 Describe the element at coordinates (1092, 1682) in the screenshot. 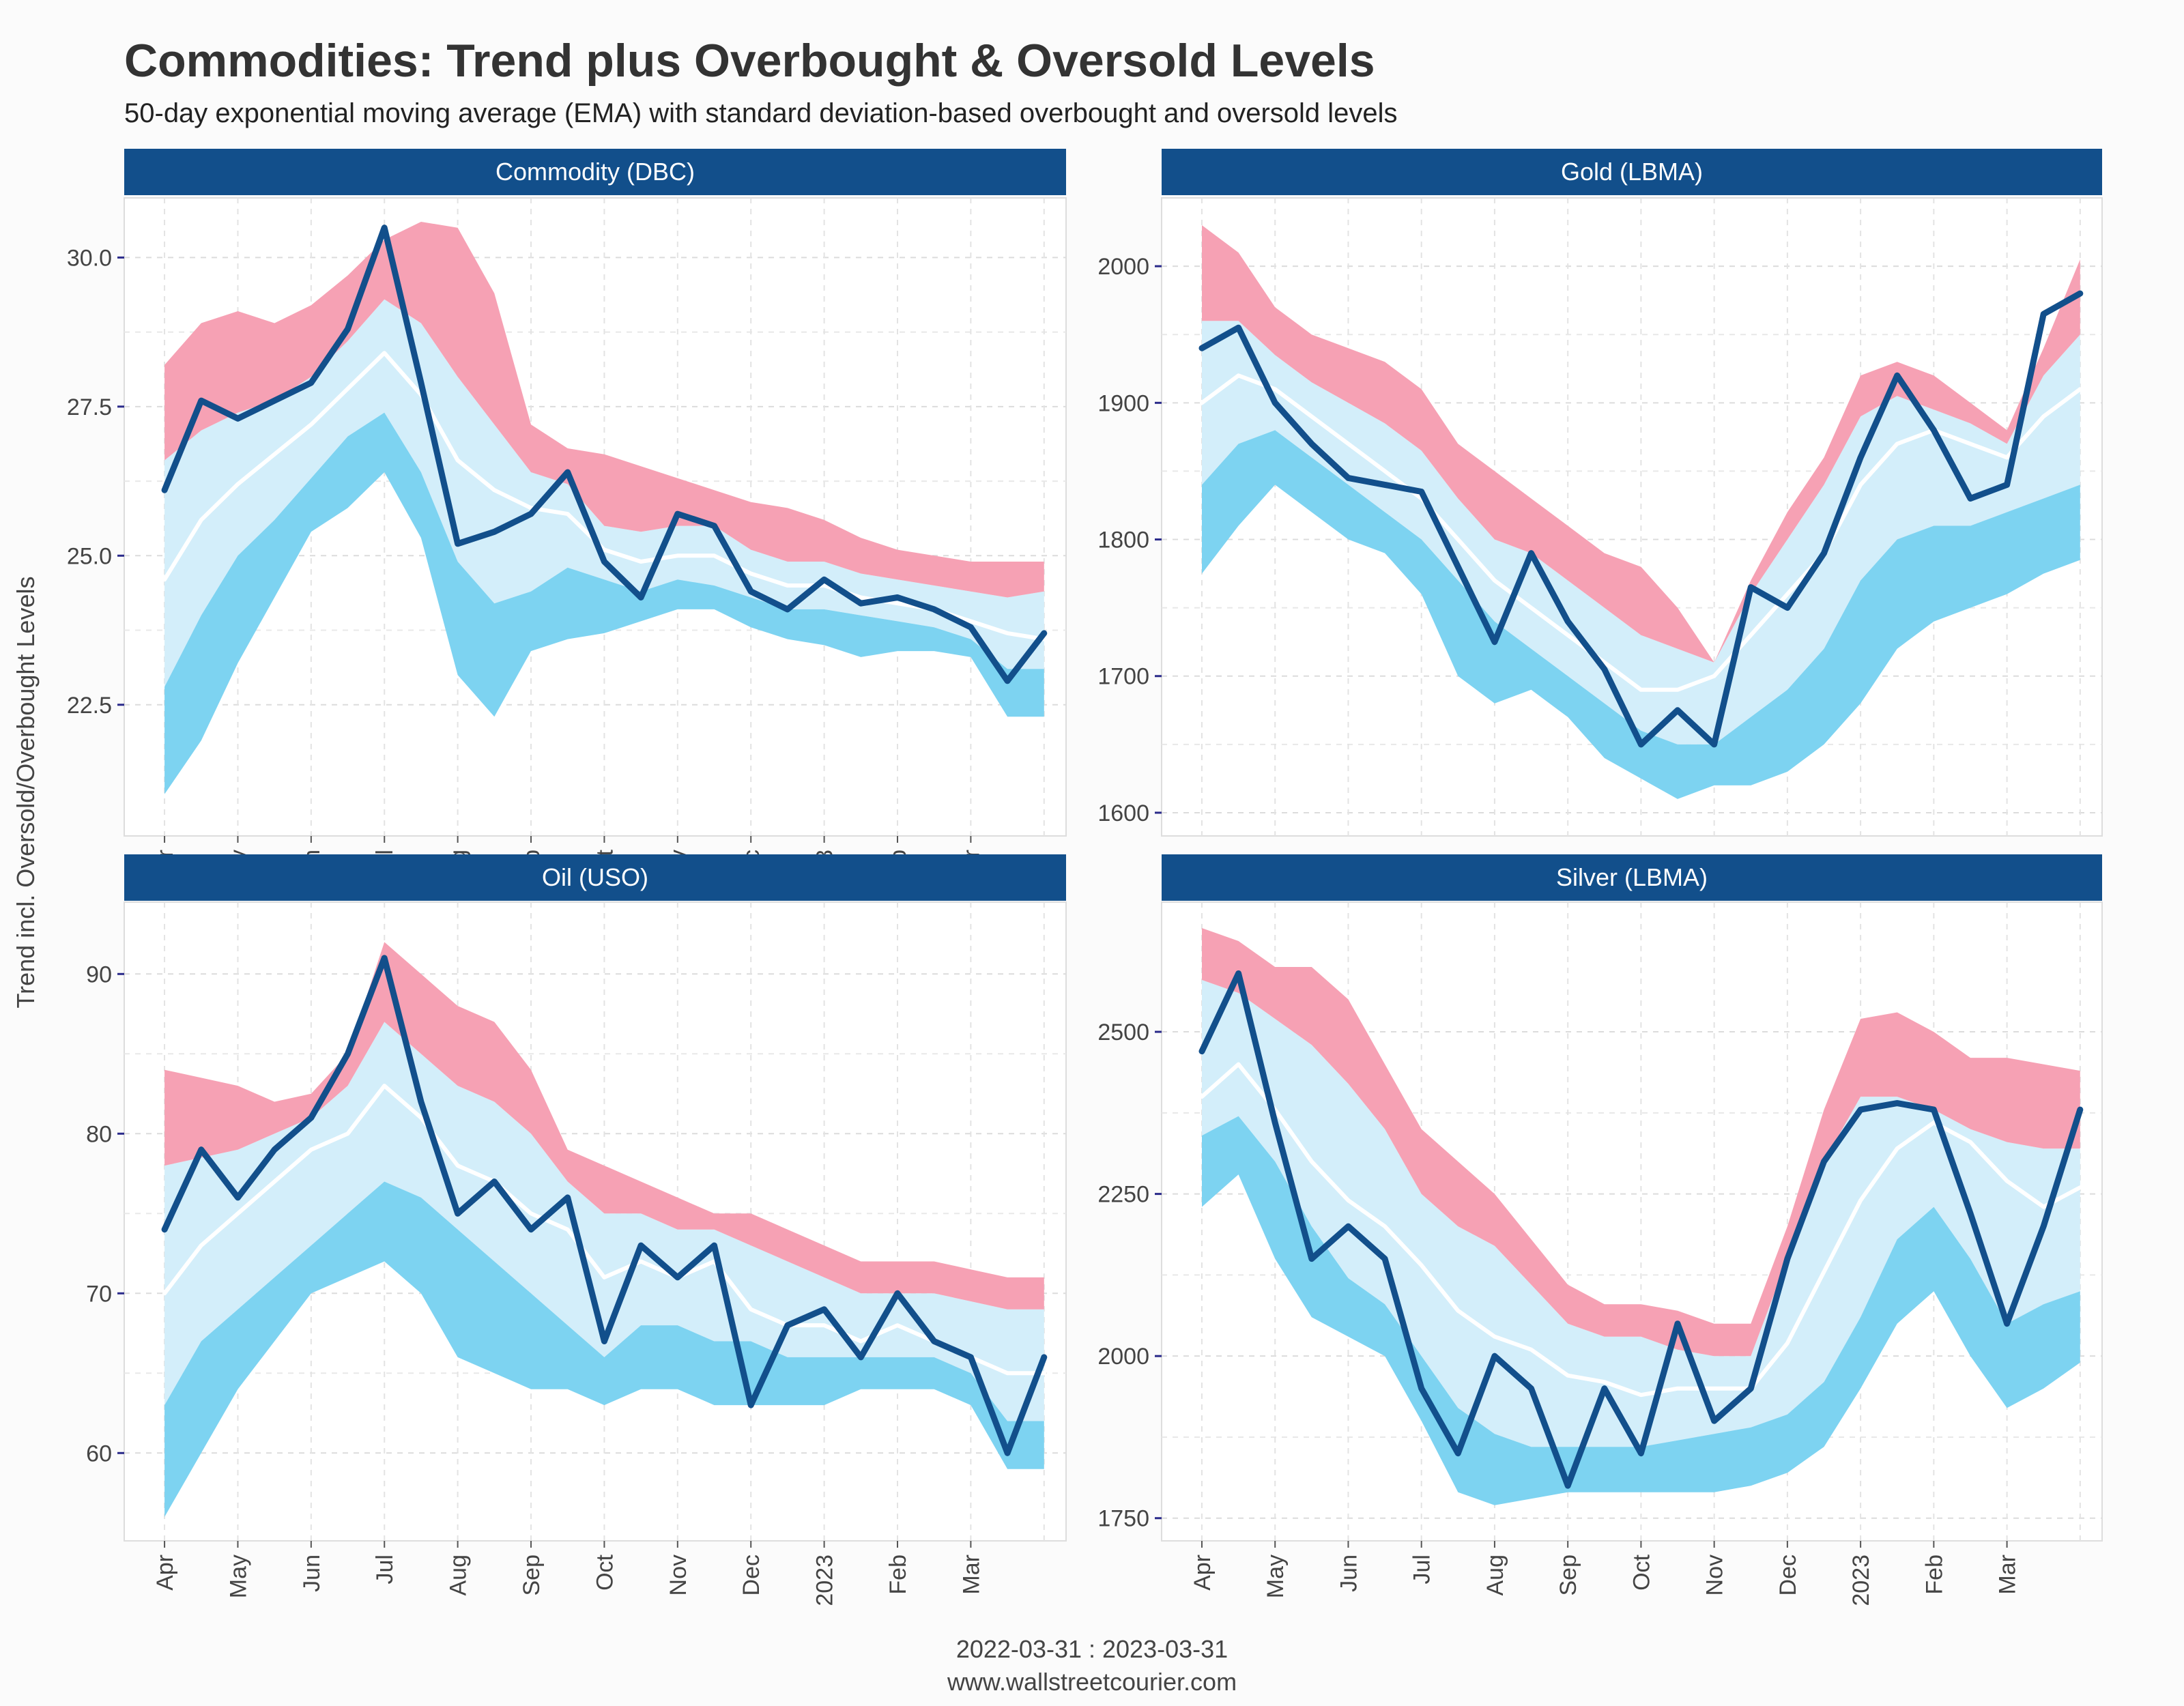

I see `site-caption: www.wallstreetcourier.com` at that location.